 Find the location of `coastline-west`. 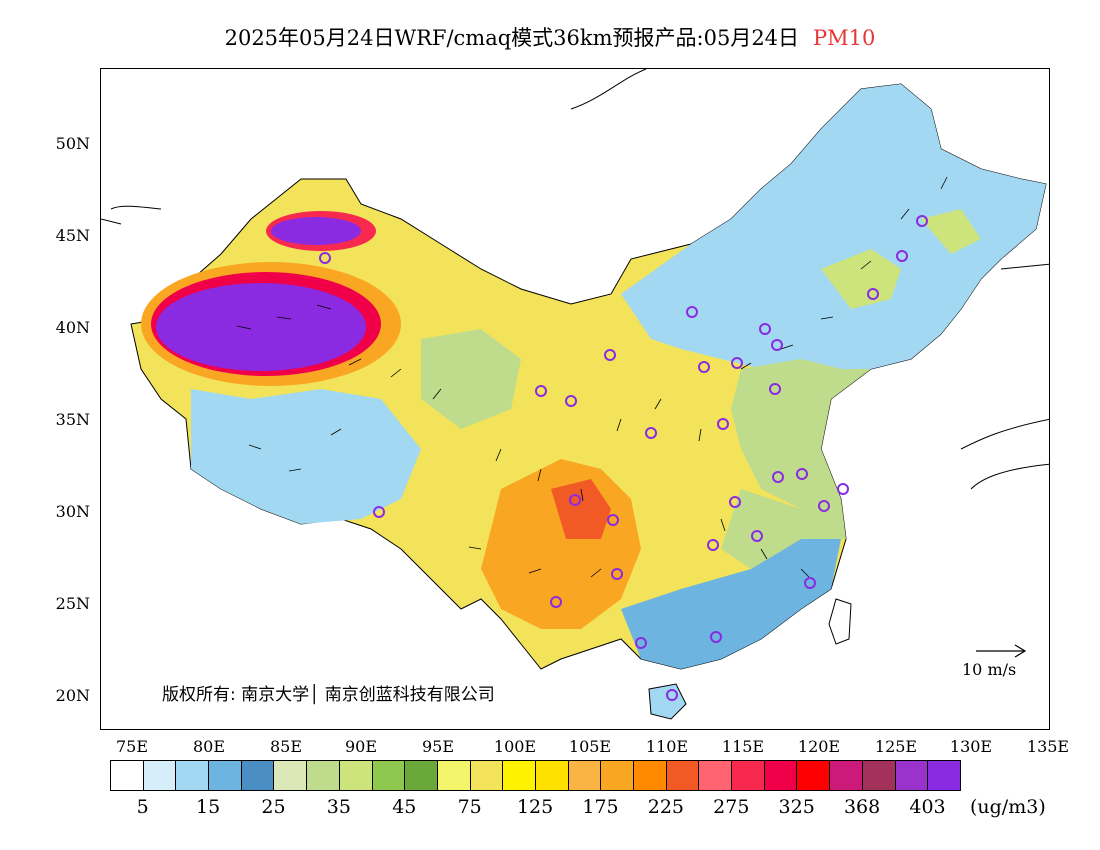

coastline-west is located at coordinates (131, 215).